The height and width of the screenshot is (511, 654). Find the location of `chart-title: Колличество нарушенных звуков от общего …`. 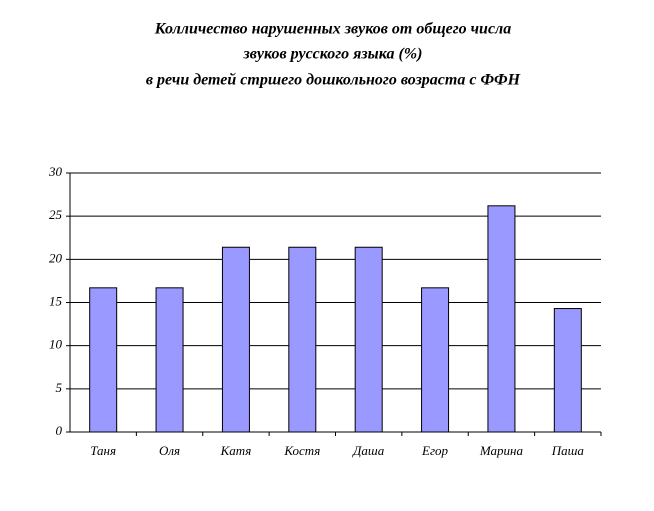

chart-title: Колличество нарушенных звуков от общего … is located at coordinates (333, 29).